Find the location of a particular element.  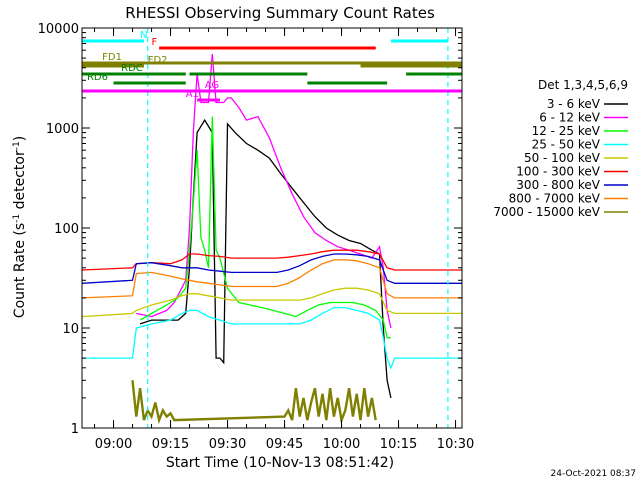

x-tick-label: 10:15 is located at coordinates (398, 444).